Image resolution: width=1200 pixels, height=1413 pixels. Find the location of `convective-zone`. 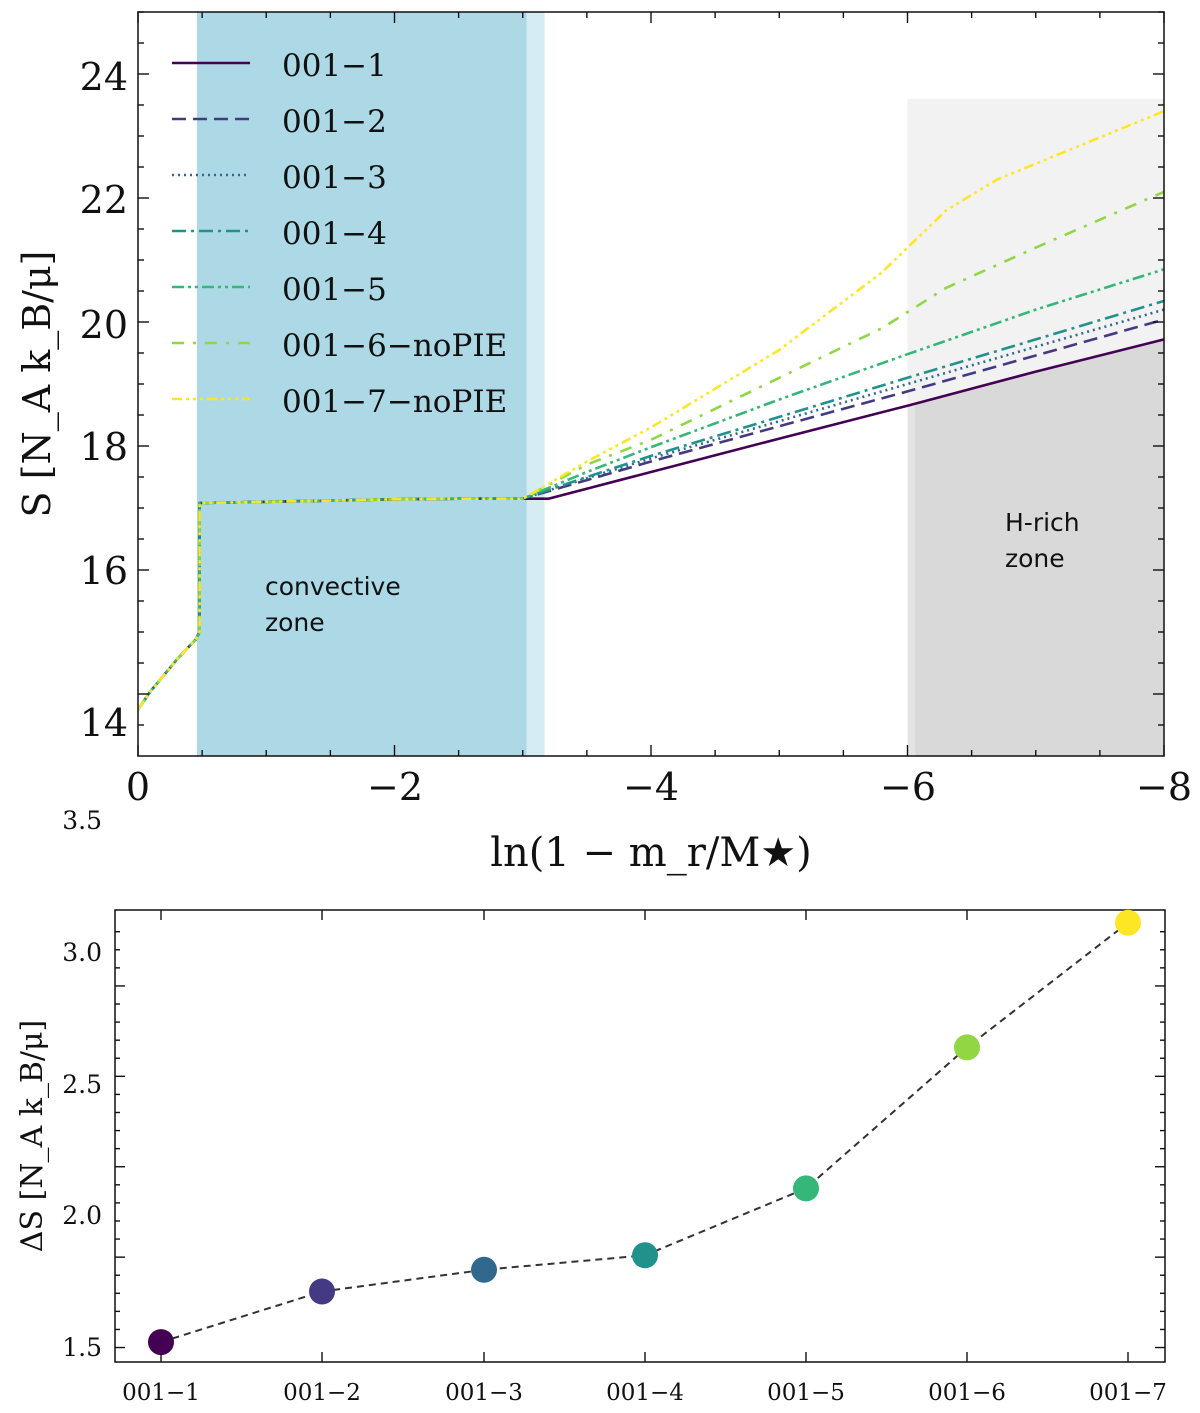

convective-zone is located at coordinates (361, 384).